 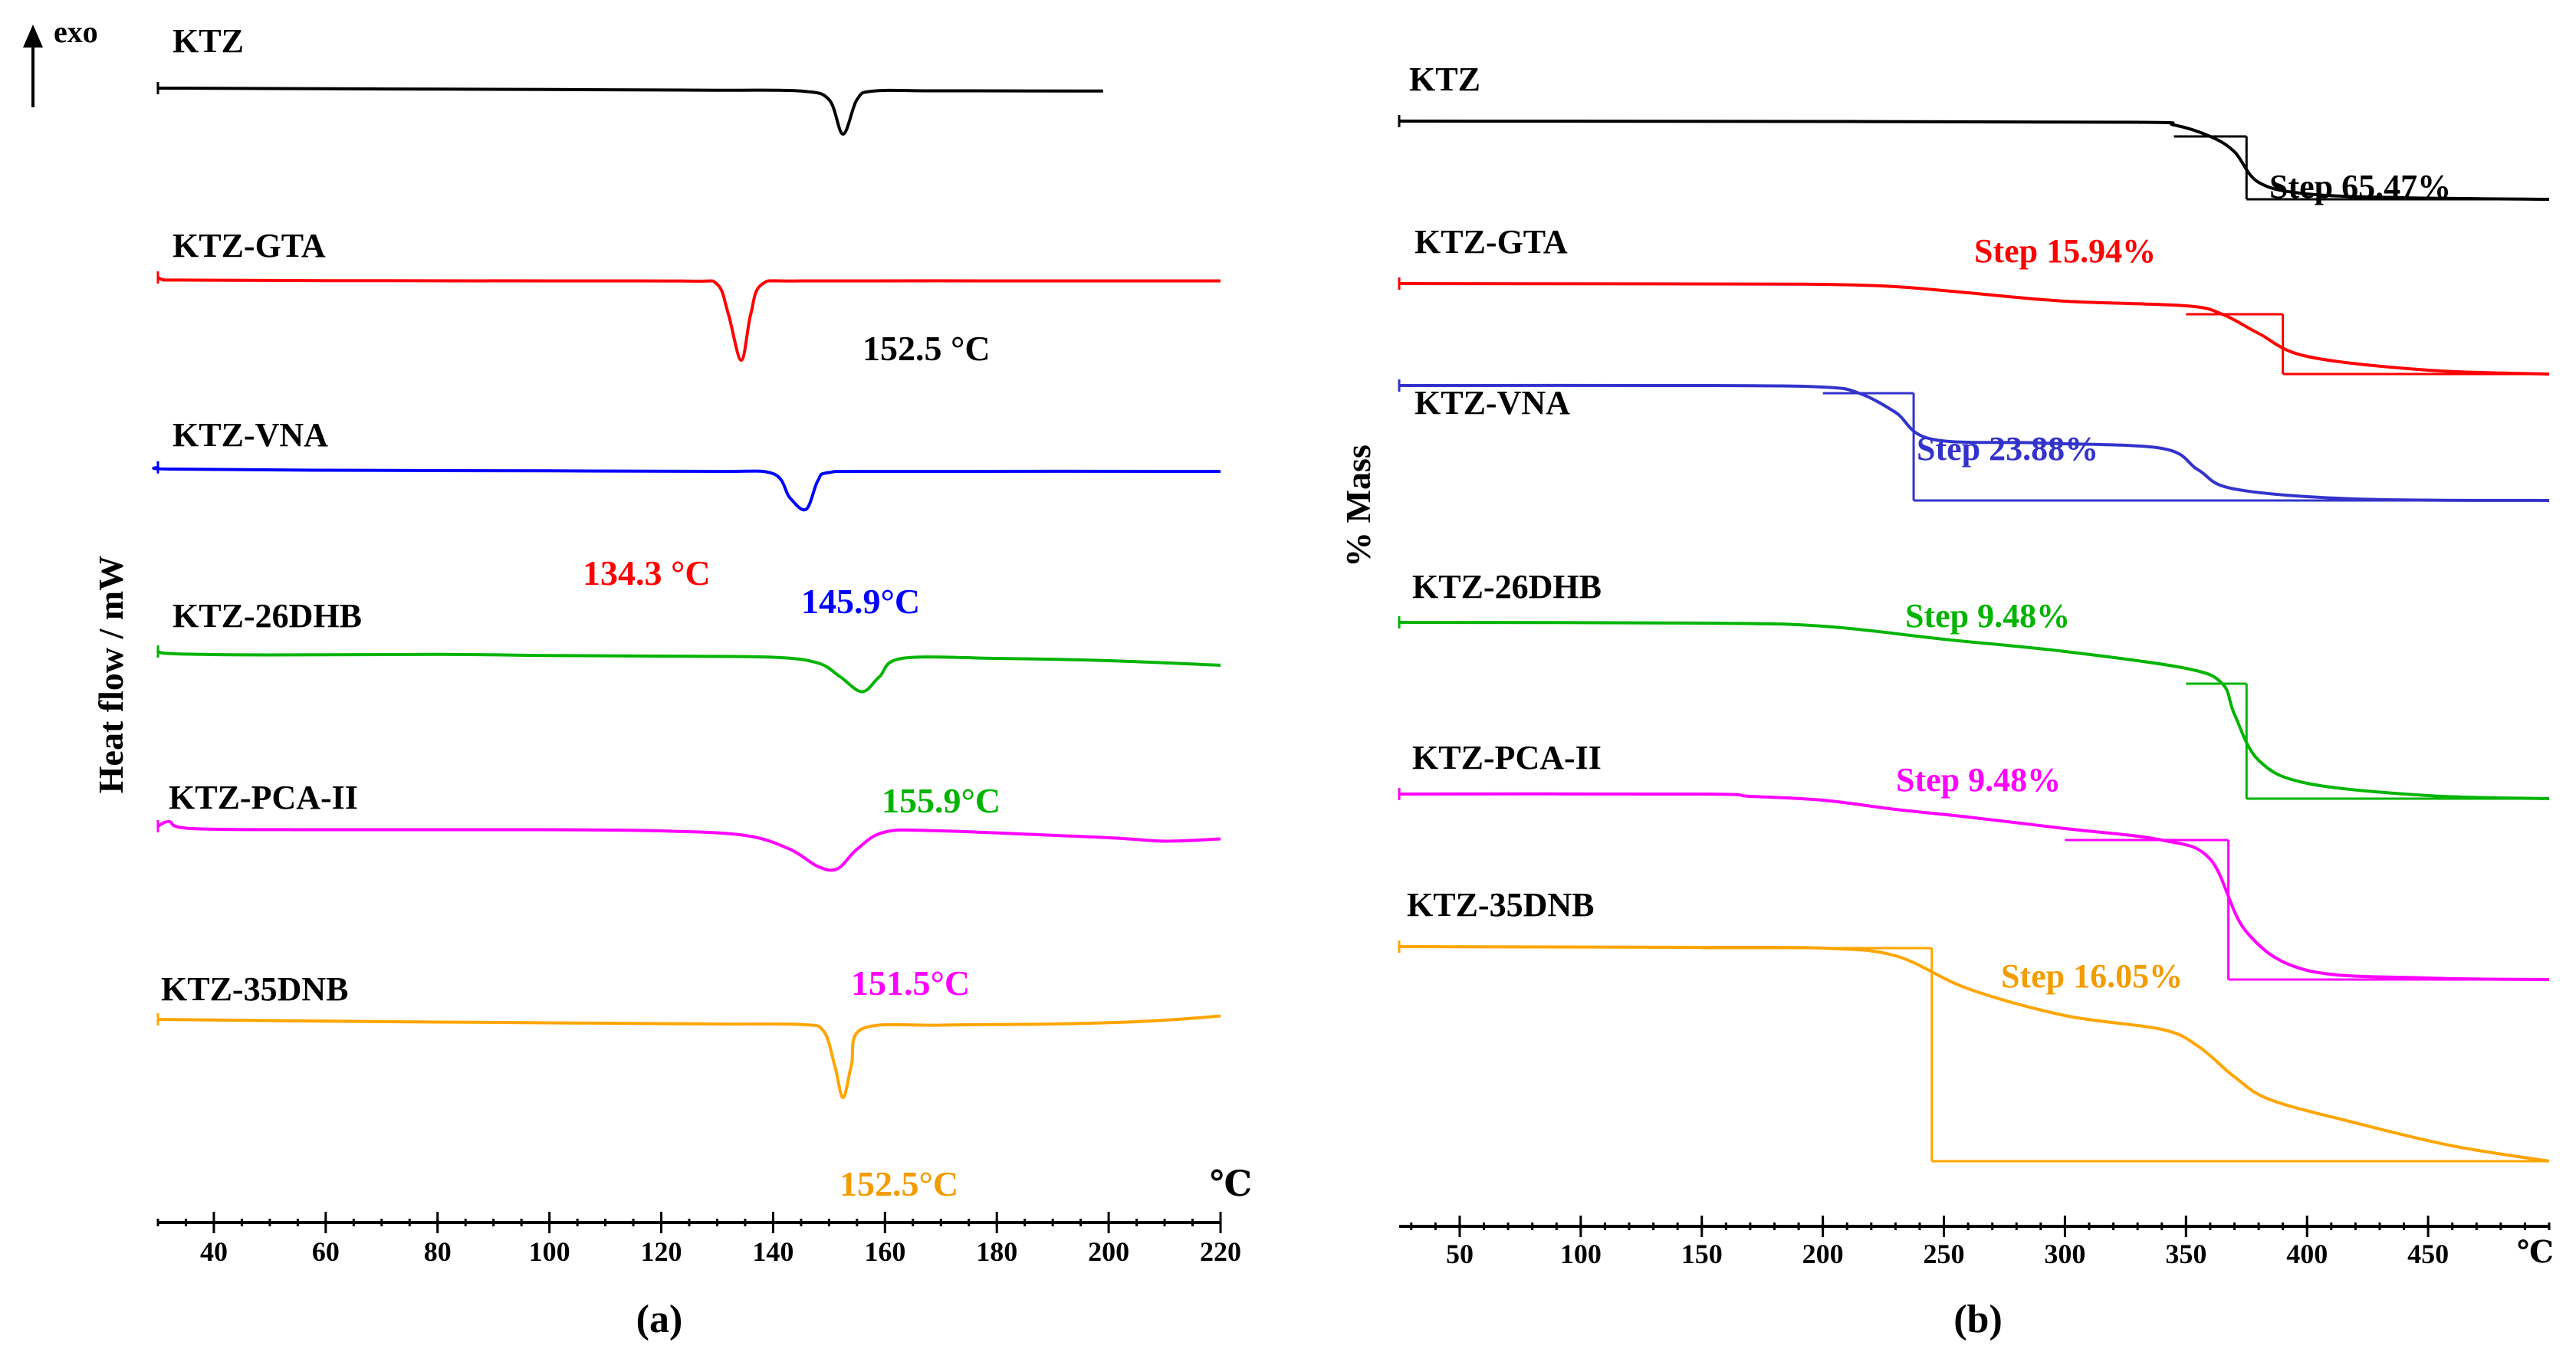 What do you see at coordinates (2065, 251) in the screenshot?
I see `step-loss-label: Step 15.94%` at bounding box center [2065, 251].